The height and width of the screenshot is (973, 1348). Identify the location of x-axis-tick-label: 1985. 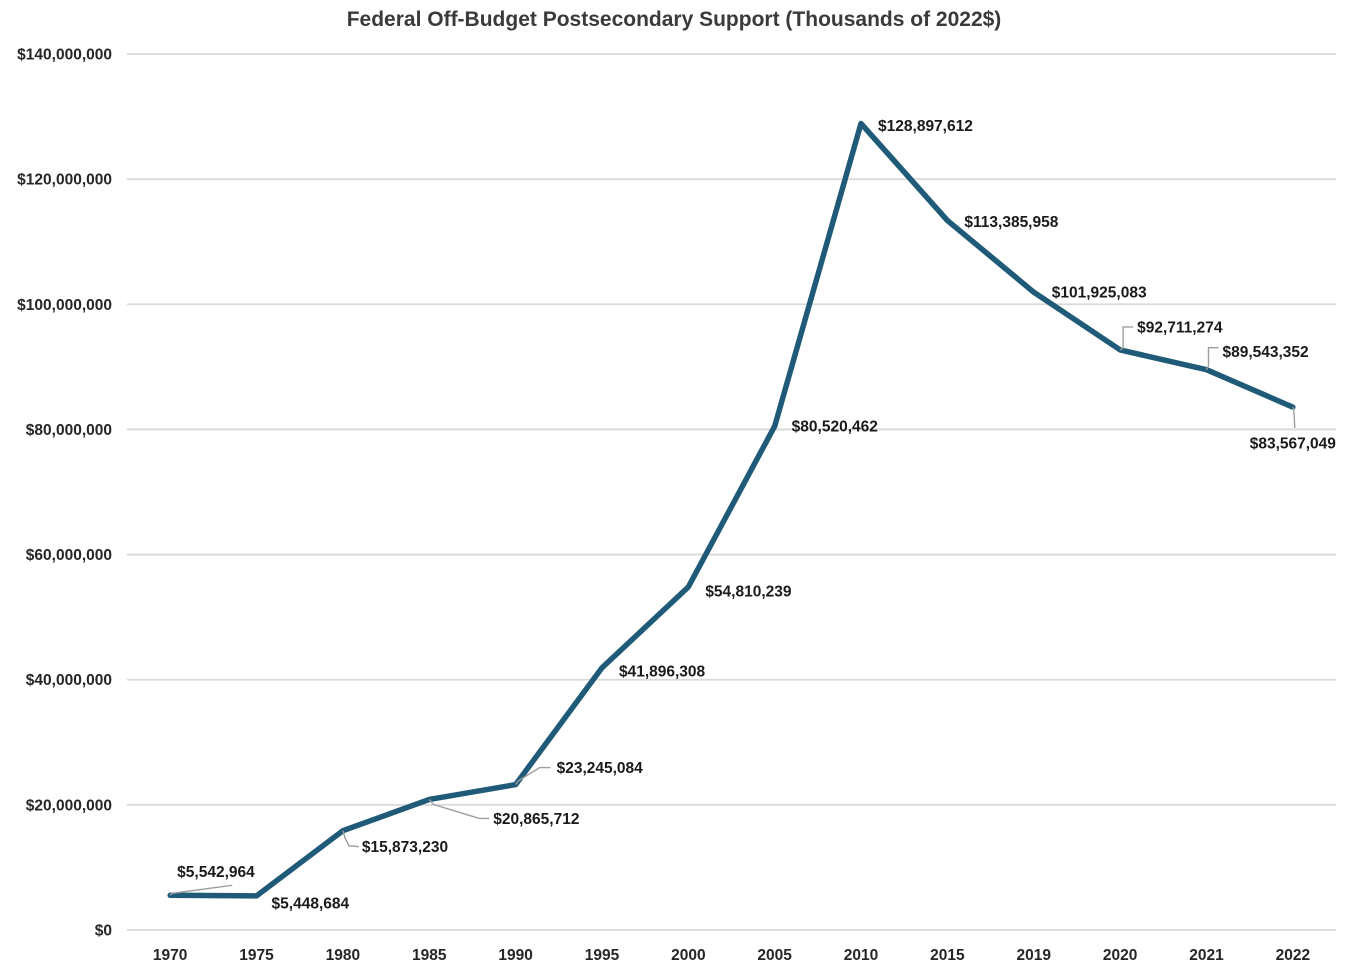
(429, 955).